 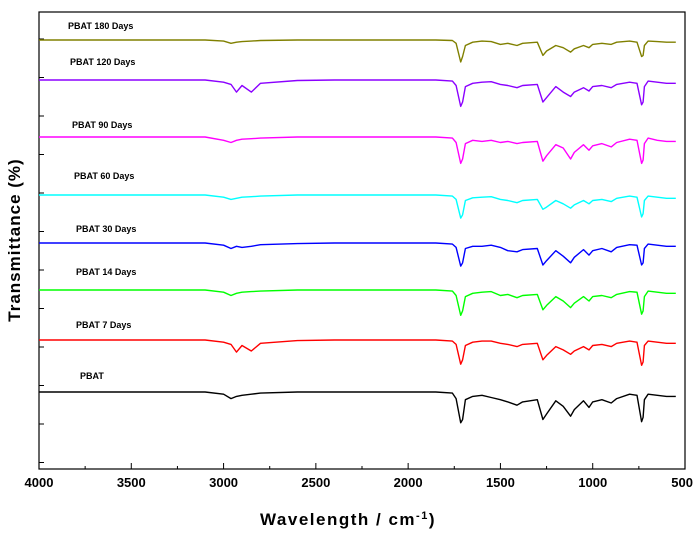 What do you see at coordinates (131, 482) in the screenshot?
I see `x-tick-label-3500: 3500` at bounding box center [131, 482].